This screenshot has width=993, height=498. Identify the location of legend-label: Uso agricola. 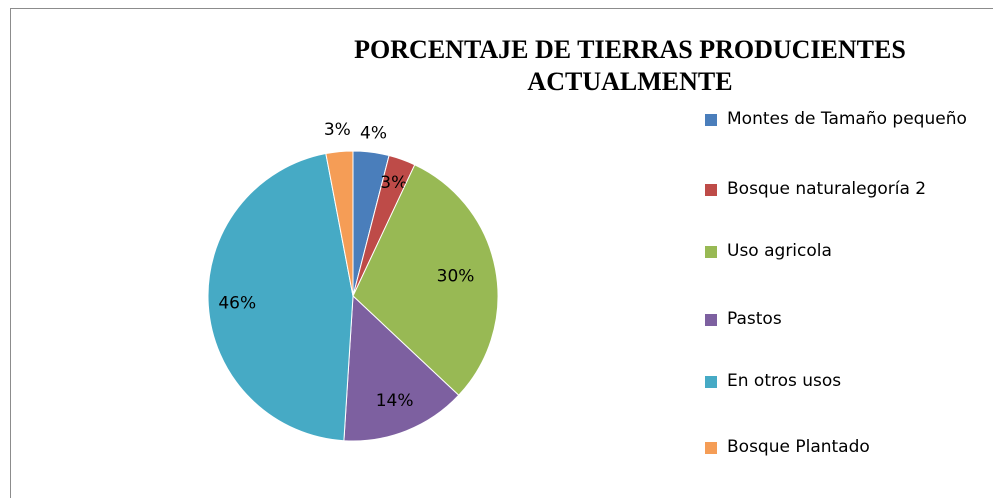
(779, 251).